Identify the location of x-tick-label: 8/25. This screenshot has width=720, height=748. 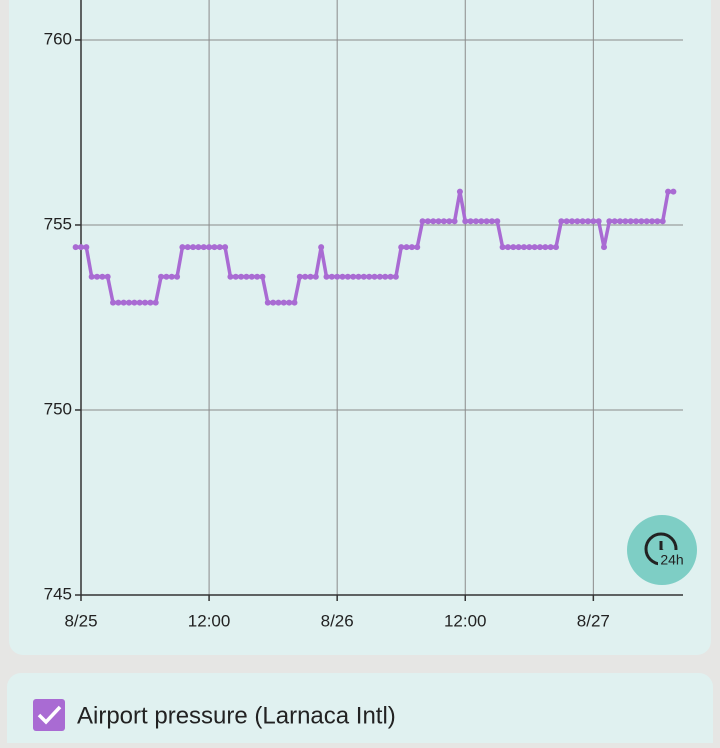
(80, 620).